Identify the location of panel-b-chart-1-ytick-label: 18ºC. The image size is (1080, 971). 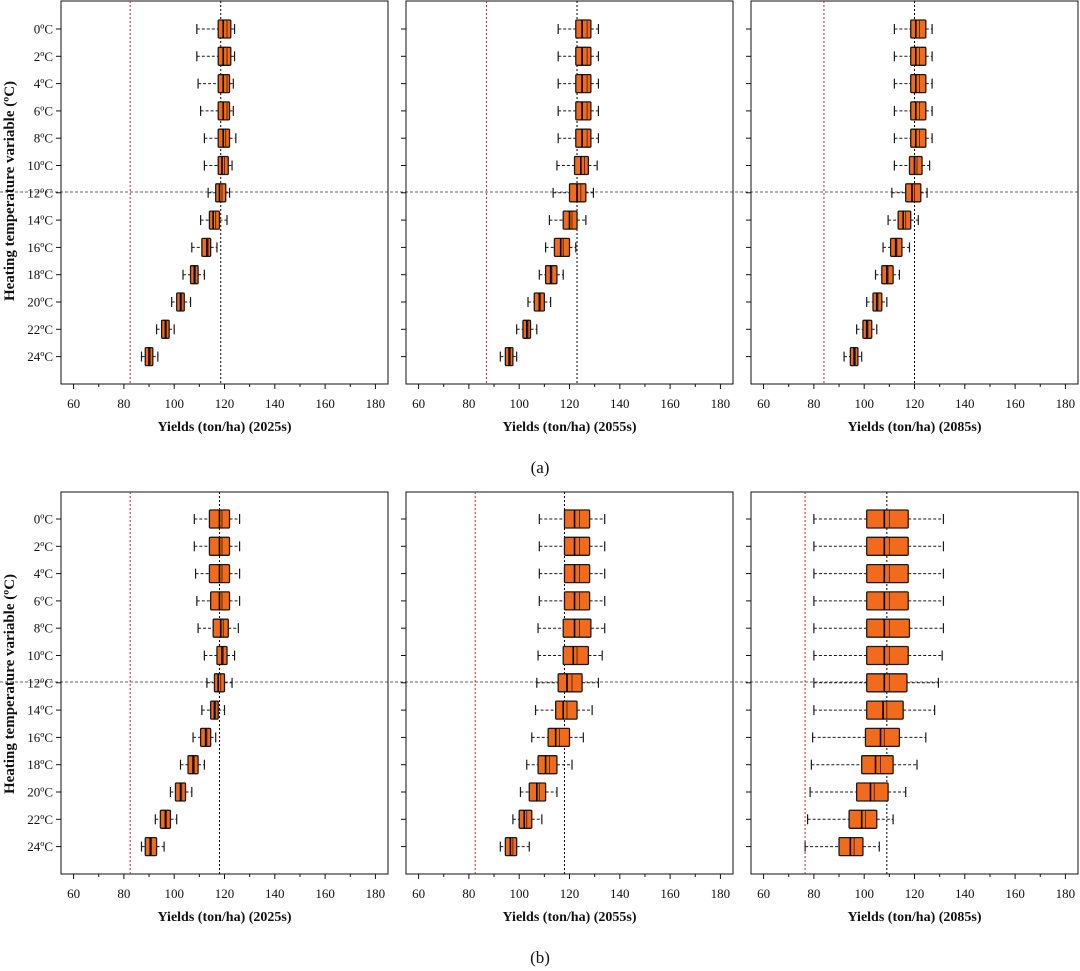
(40, 764).